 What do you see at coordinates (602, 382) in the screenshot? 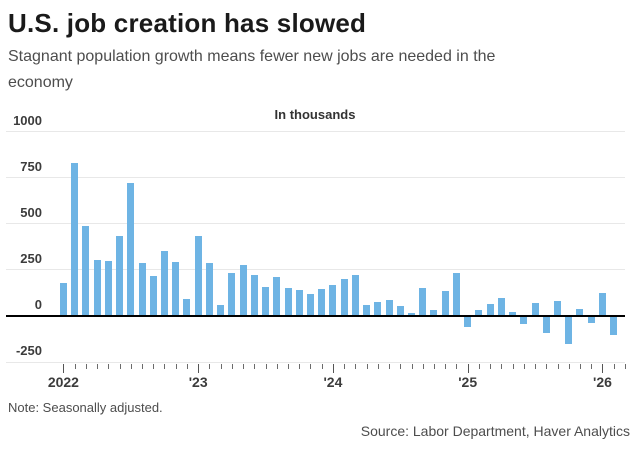
I see `x-axis-label: '26` at bounding box center [602, 382].